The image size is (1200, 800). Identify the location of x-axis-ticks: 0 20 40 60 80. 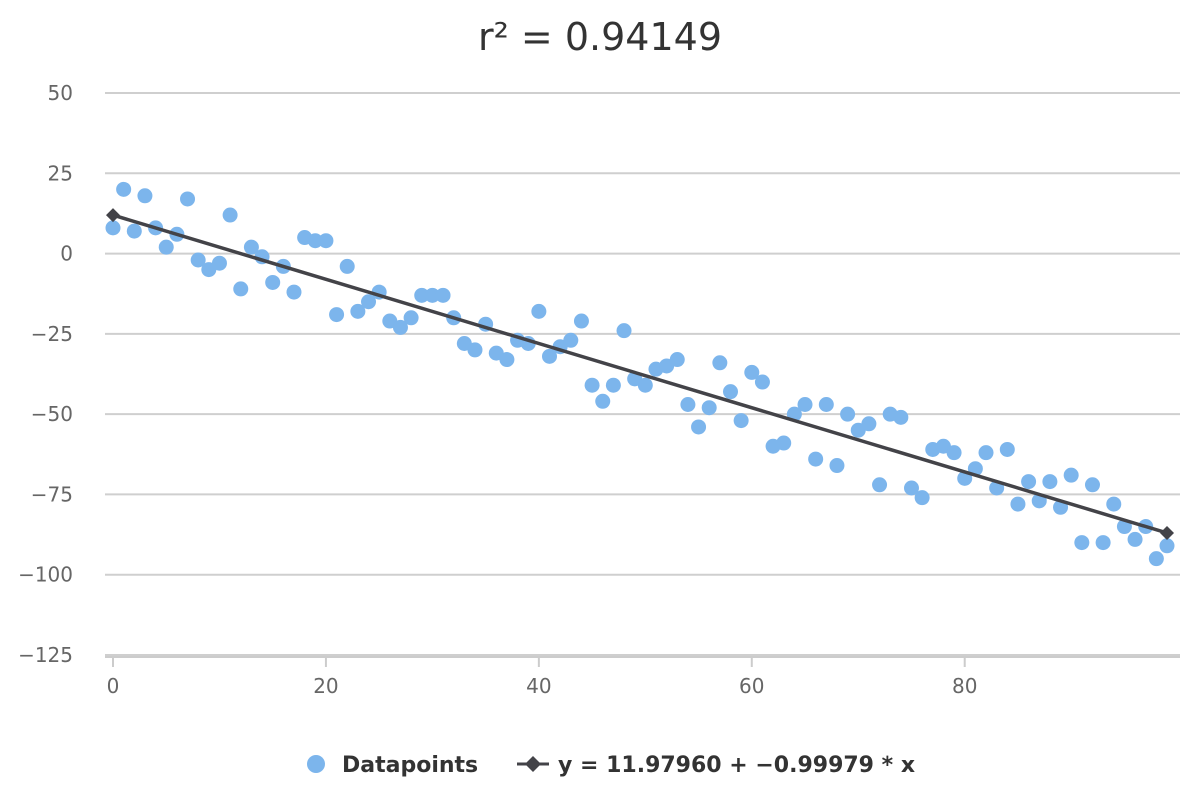
(542, 677).